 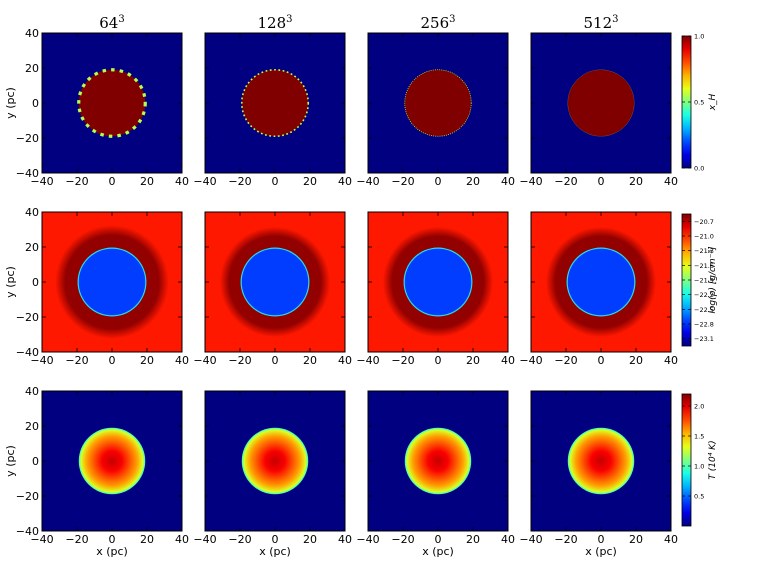 I want to click on panel-r2-c0: −40 −20 0 20 40 −40 −20 0 20 40, so click(x=102, y=465).